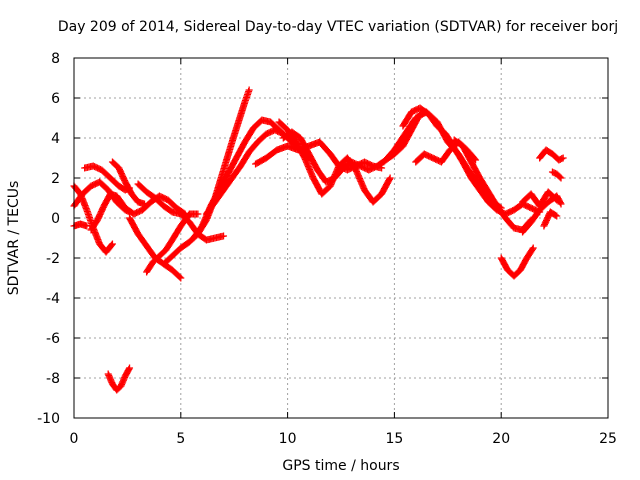 The image size is (640, 480). Describe the element at coordinates (53, 379) in the screenshot. I see `y-tick-label: -8` at that location.